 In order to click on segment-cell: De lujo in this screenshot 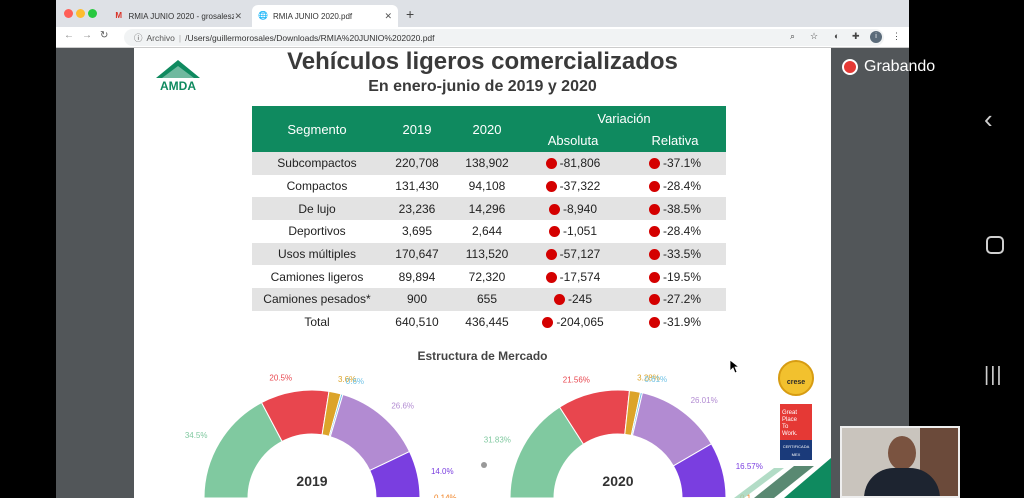, I will do `click(317, 209)`.